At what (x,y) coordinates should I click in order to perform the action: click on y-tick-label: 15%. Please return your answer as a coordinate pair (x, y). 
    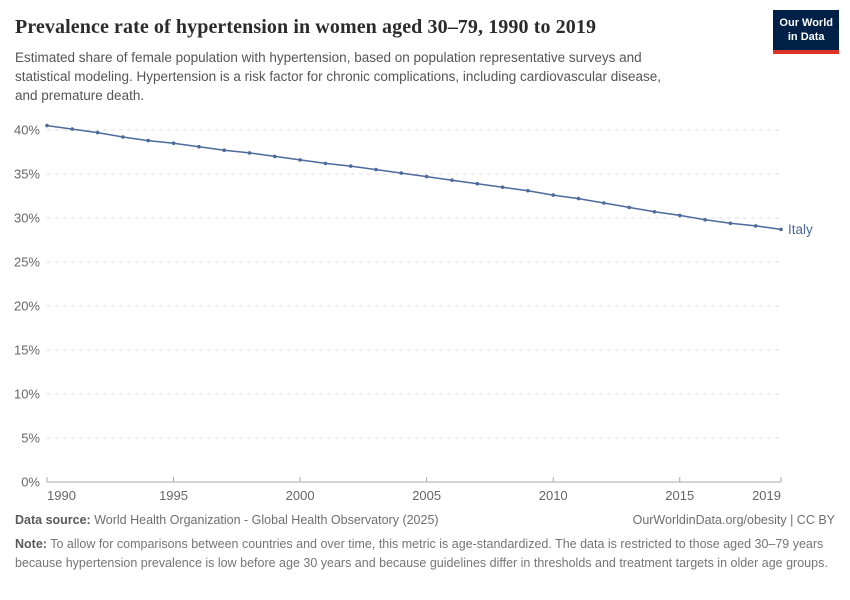
    Looking at the image, I should click on (27, 350).